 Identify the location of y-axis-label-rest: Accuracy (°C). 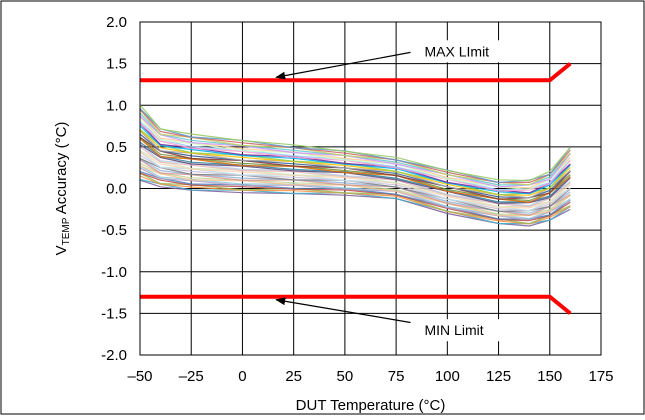
(61, 170).